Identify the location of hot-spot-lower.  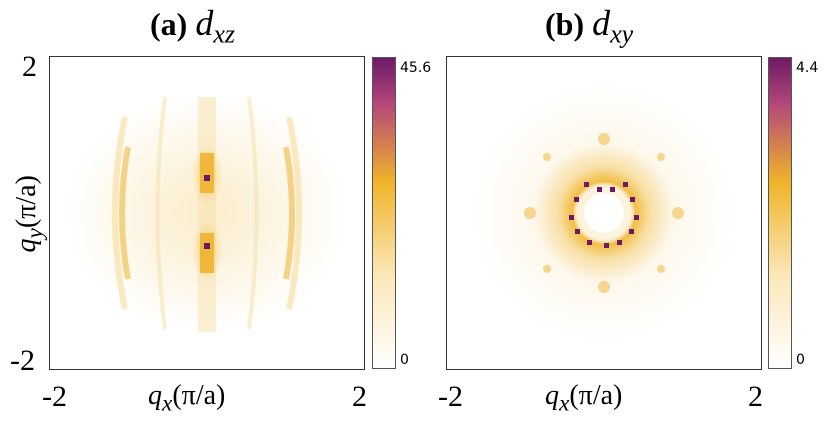
(207, 246).